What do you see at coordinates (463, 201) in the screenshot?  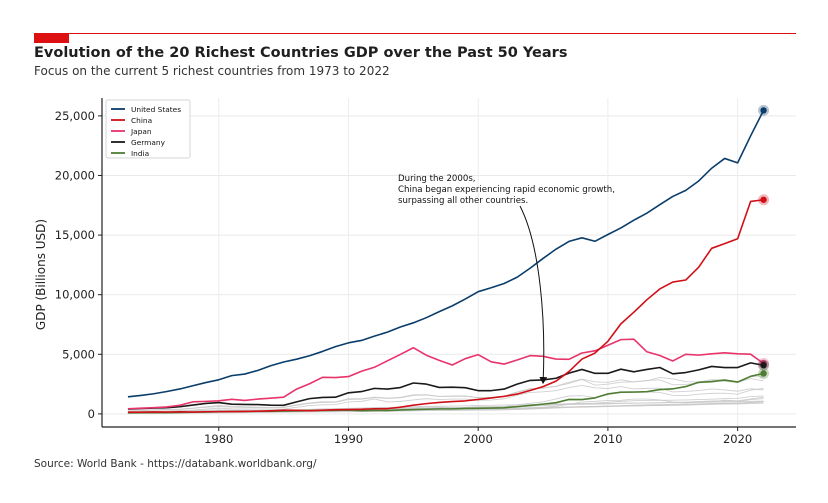 I see `annotation-text: surpassing all other countries.` at bounding box center [463, 201].